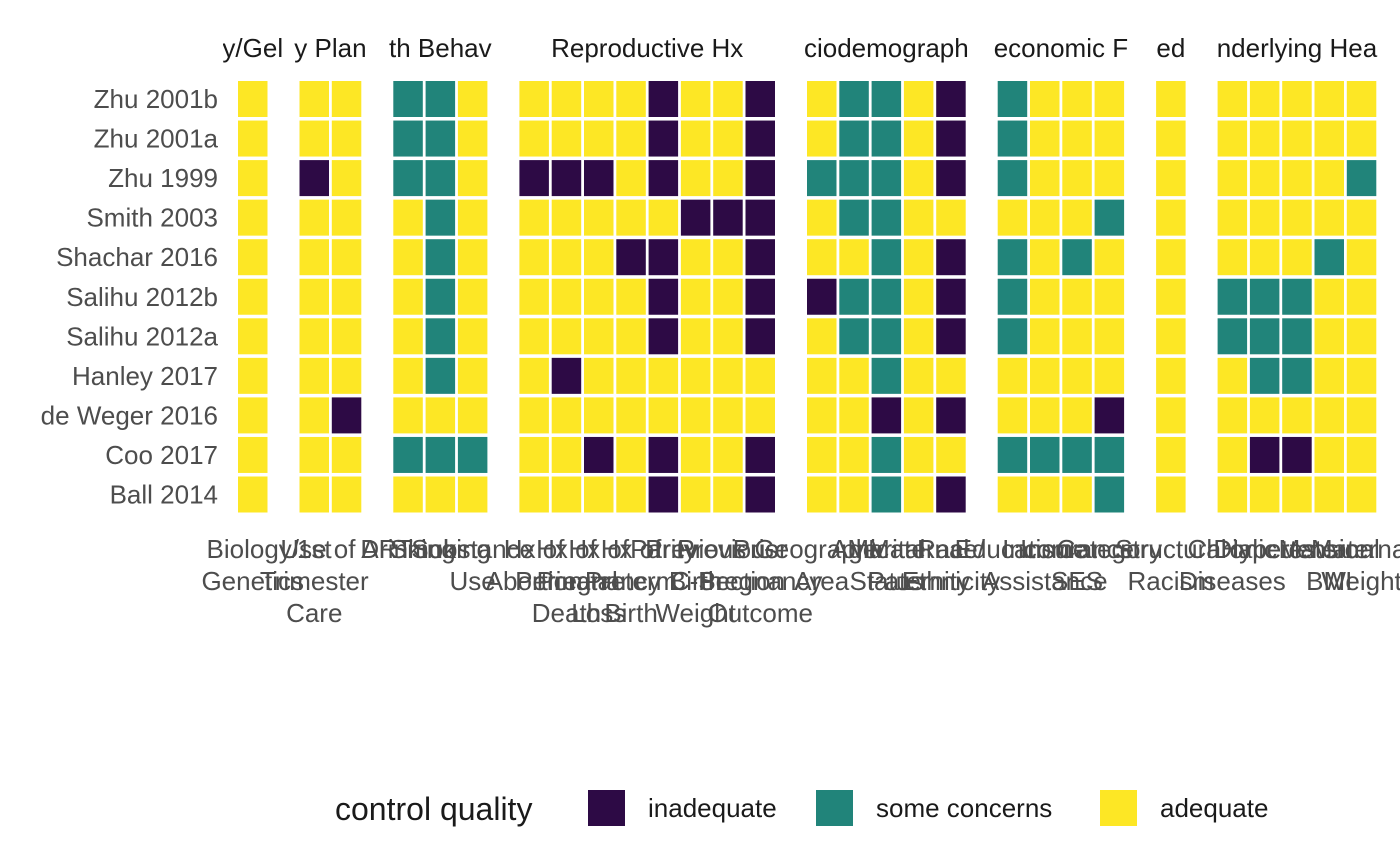 The image size is (1400, 866). Describe the element at coordinates (440, 48) in the screenshot. I see `facet-title: th Behav` at that location.